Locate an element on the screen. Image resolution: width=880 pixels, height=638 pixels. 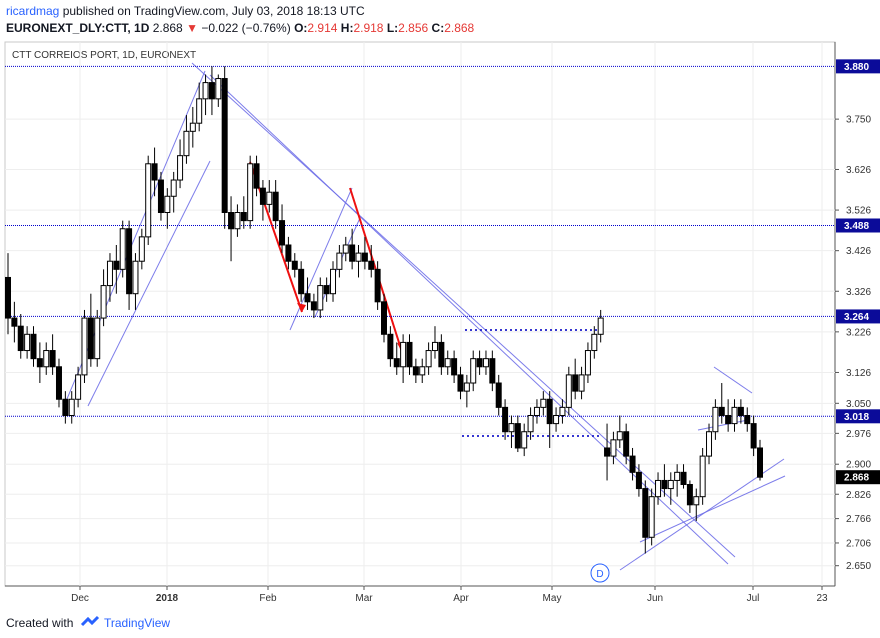
y-tick-label-8: 2.976 is located at coordinates (858, 434).